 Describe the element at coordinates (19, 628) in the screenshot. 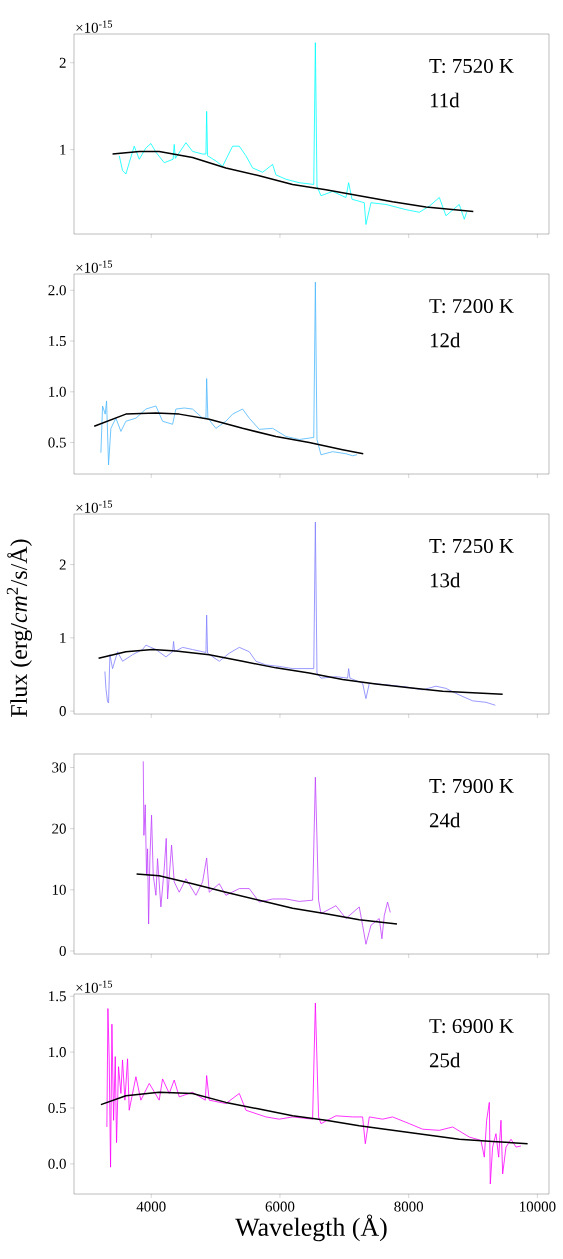

I see `y-axis-title: Flux (erg/cm$^{2}$/s/Å)` at that location.